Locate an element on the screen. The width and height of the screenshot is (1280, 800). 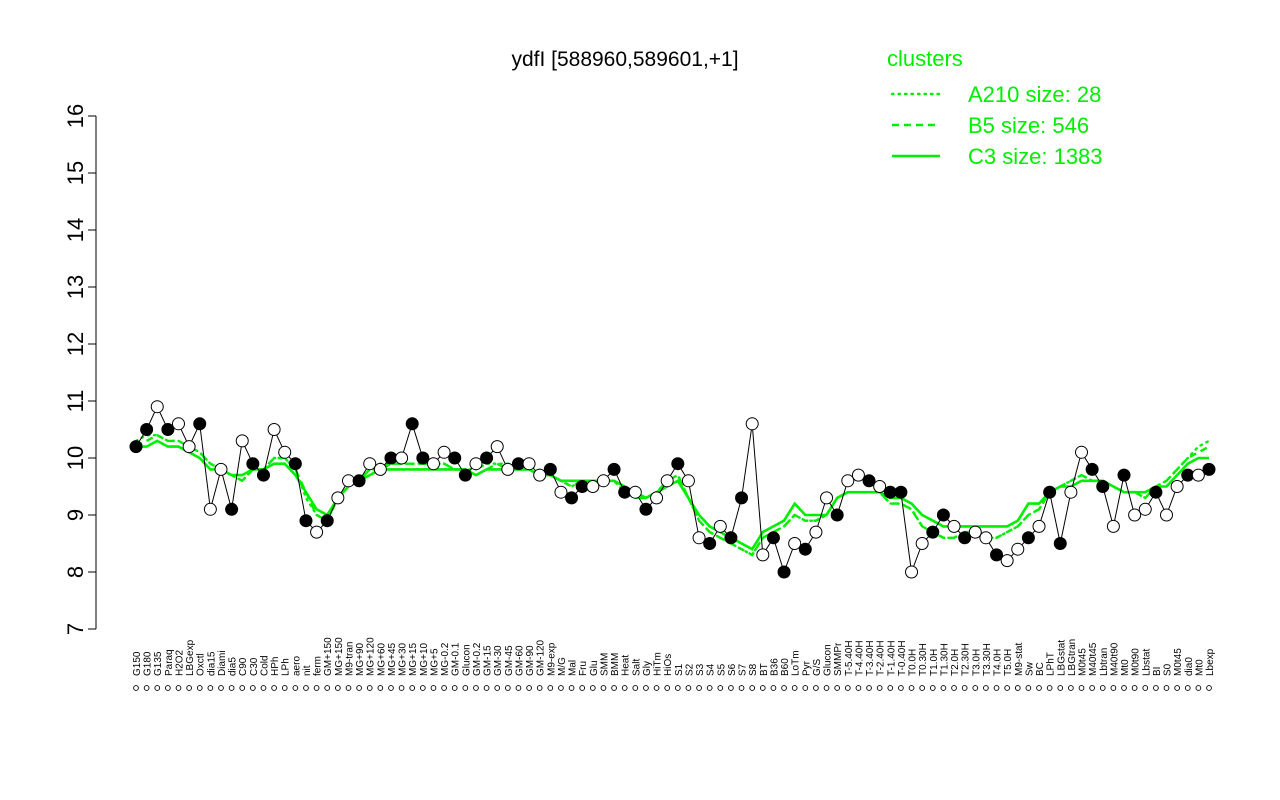
x-tick-label: Gly is located at coordinates (647, 668).